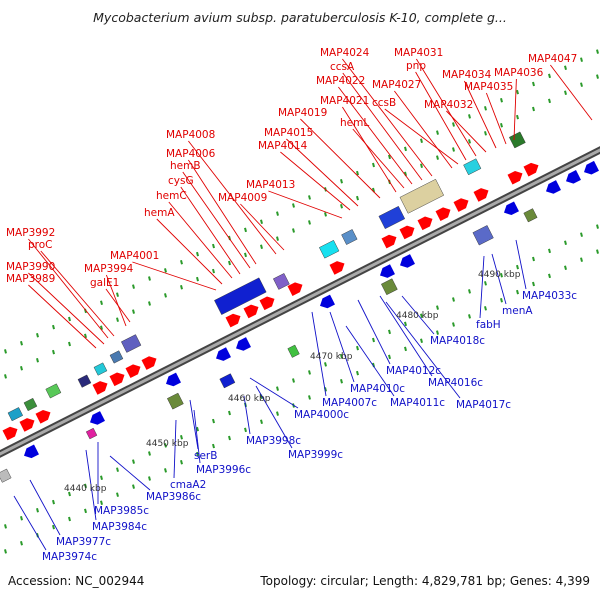 The image size is (600, 604). Describe the element at coordinates (205, 456) in the screenshot. I see `bottom-gene-label: serB` at that location.